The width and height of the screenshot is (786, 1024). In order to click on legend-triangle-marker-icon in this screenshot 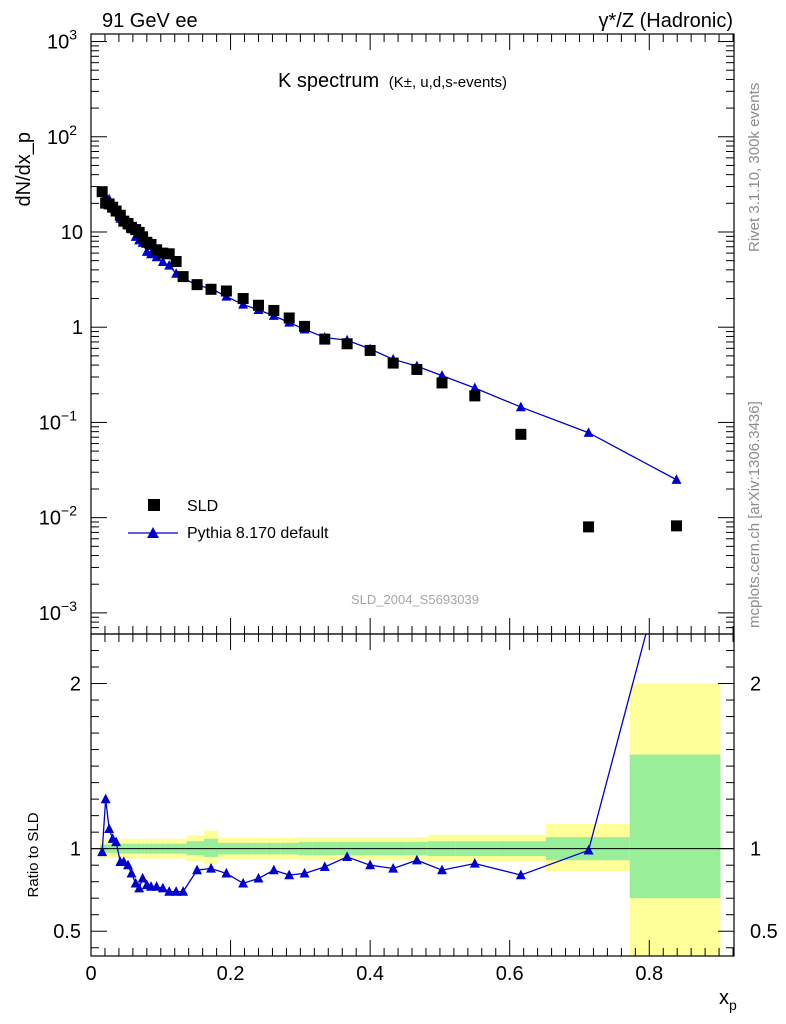, I will do `click(153, 532)`.